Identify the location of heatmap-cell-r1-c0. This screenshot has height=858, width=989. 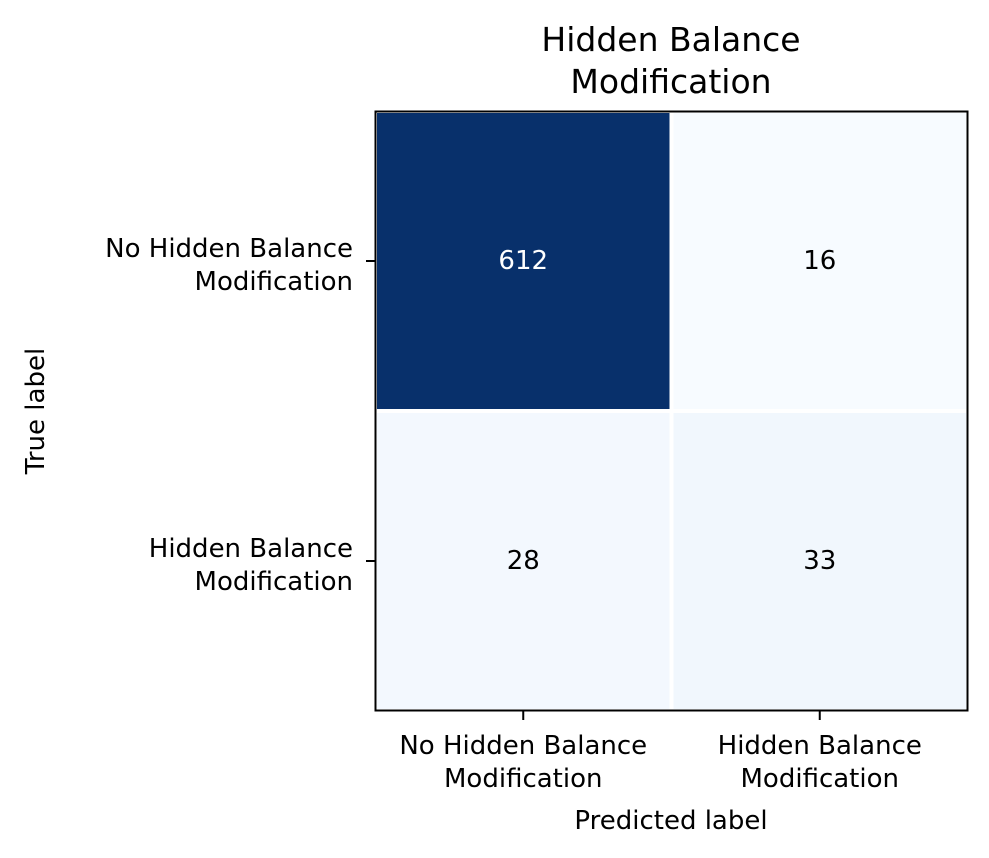
(523, 561).